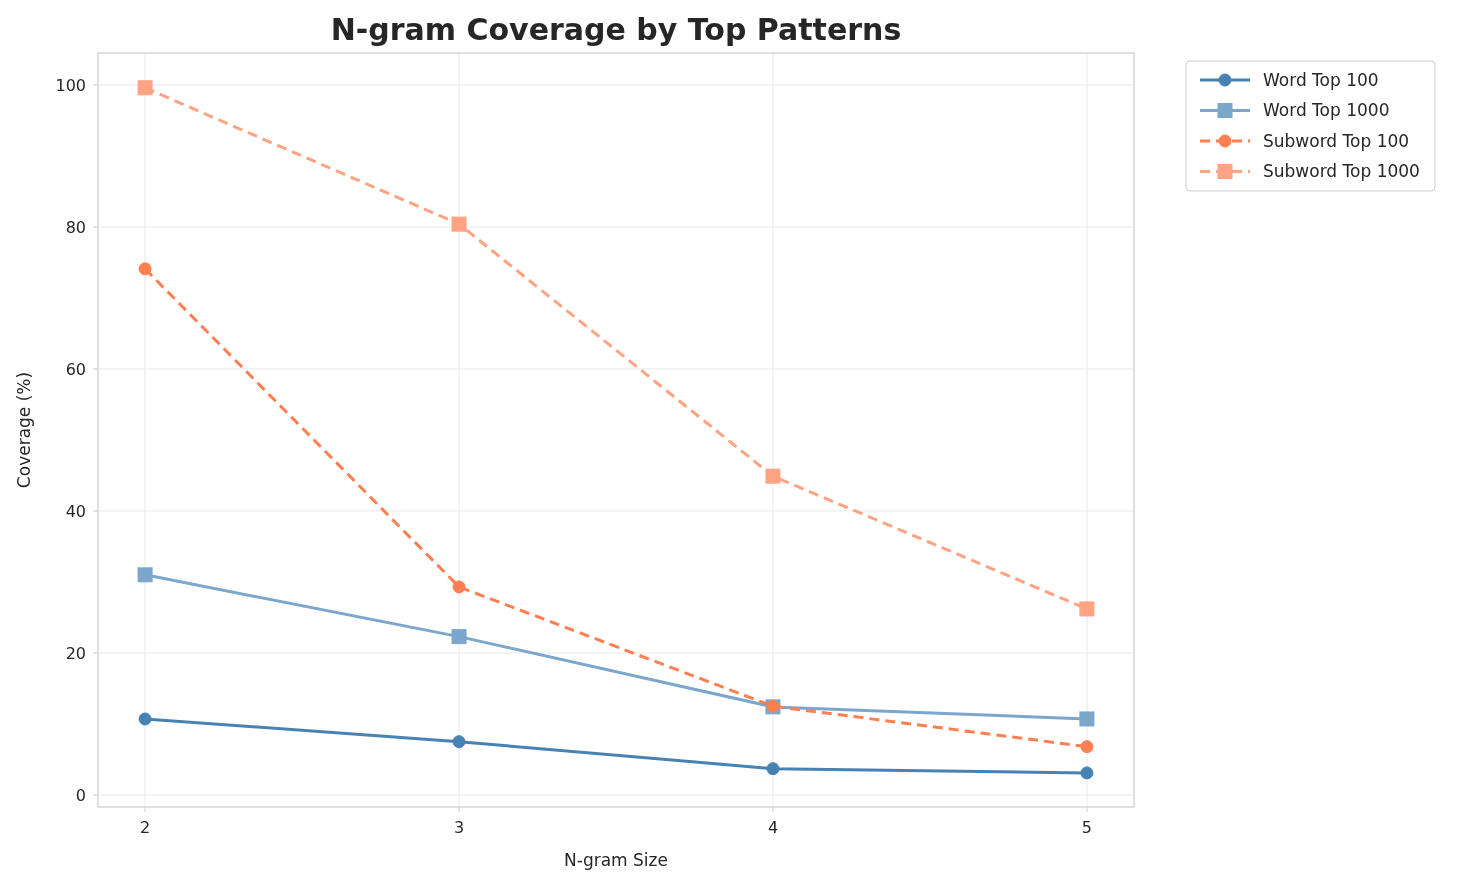 This screenshot has height=885, width=1478. What do you see at coordinates (75, 369) in the screenshot?
I see `y-tick-label: 60` at bounding box center [75, 369].